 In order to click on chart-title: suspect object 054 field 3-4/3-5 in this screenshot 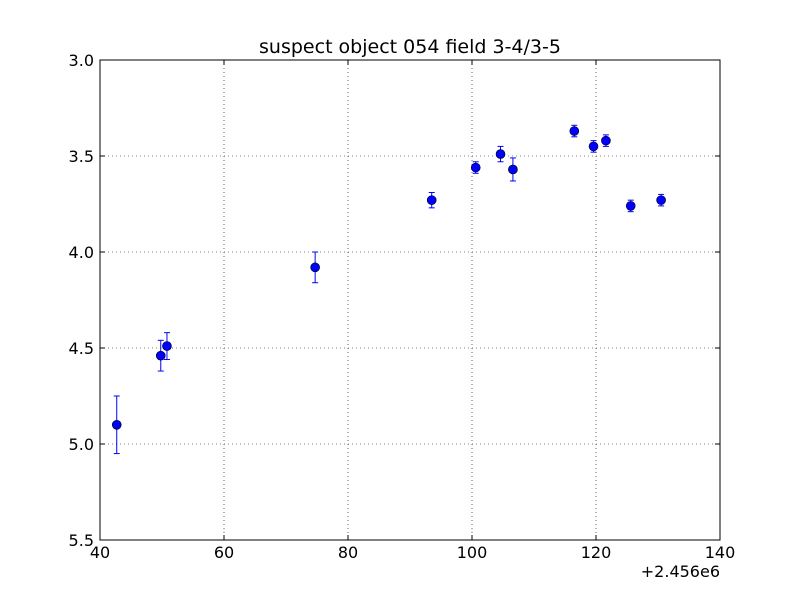, I will do `click(410, 47)`.